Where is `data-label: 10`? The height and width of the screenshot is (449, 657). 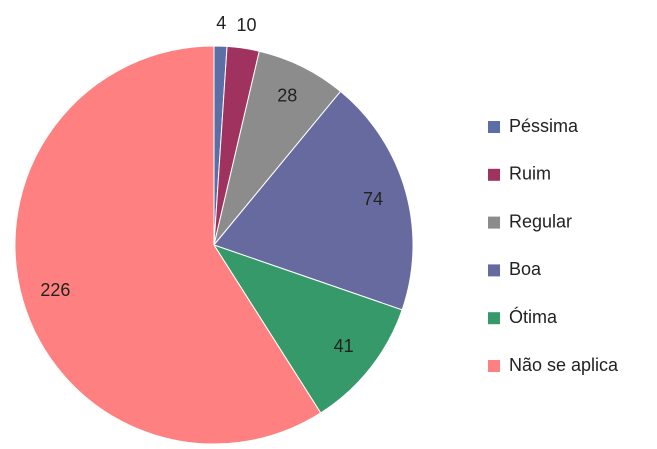 data-label: 10 is located at coordinates (246, 25).